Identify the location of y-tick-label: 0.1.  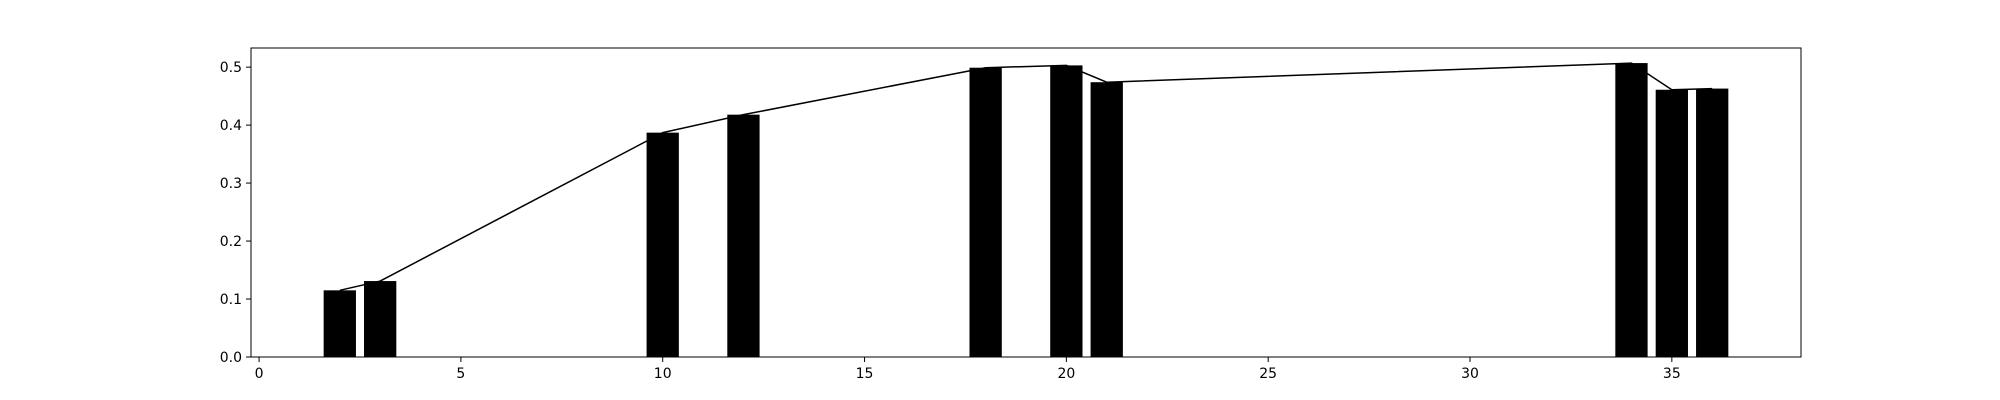
(231, 300).